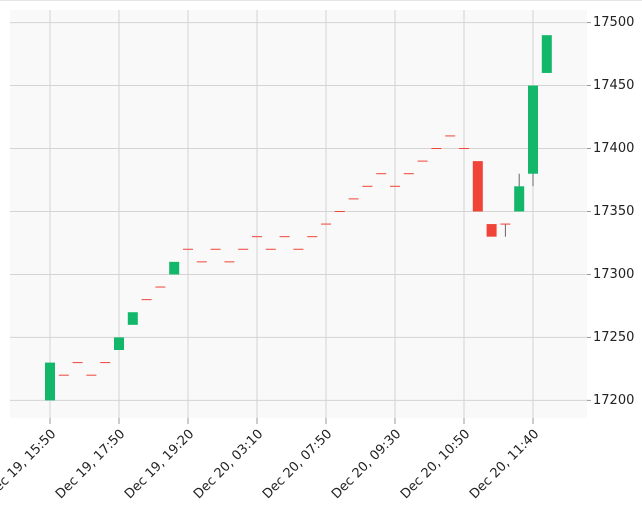  I want to click on x-tick-label: Dec 20, 10:50, so click(435, 464).